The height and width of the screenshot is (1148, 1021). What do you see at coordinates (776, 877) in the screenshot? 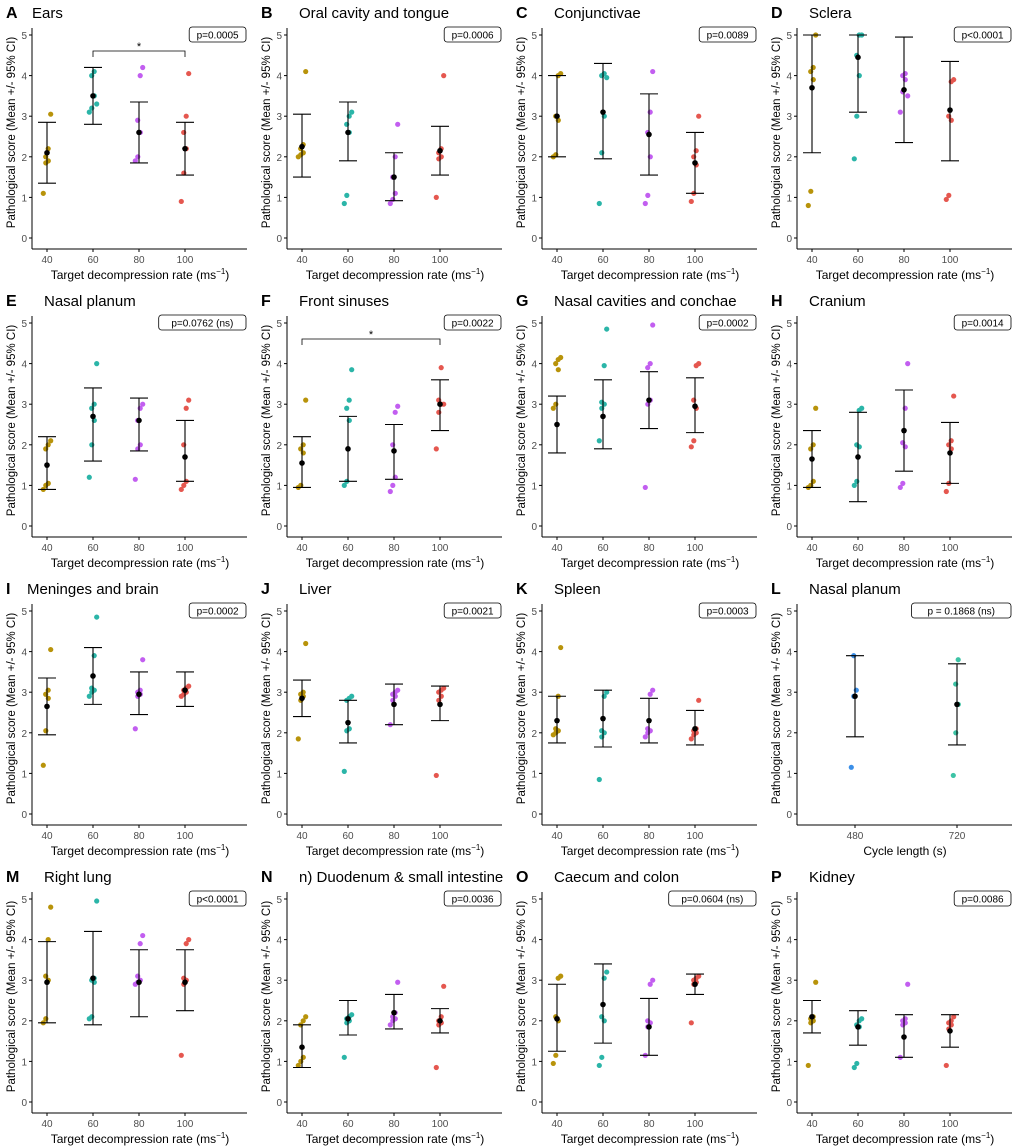
I see `panel-letter: P` at bounding box center [776, 877].